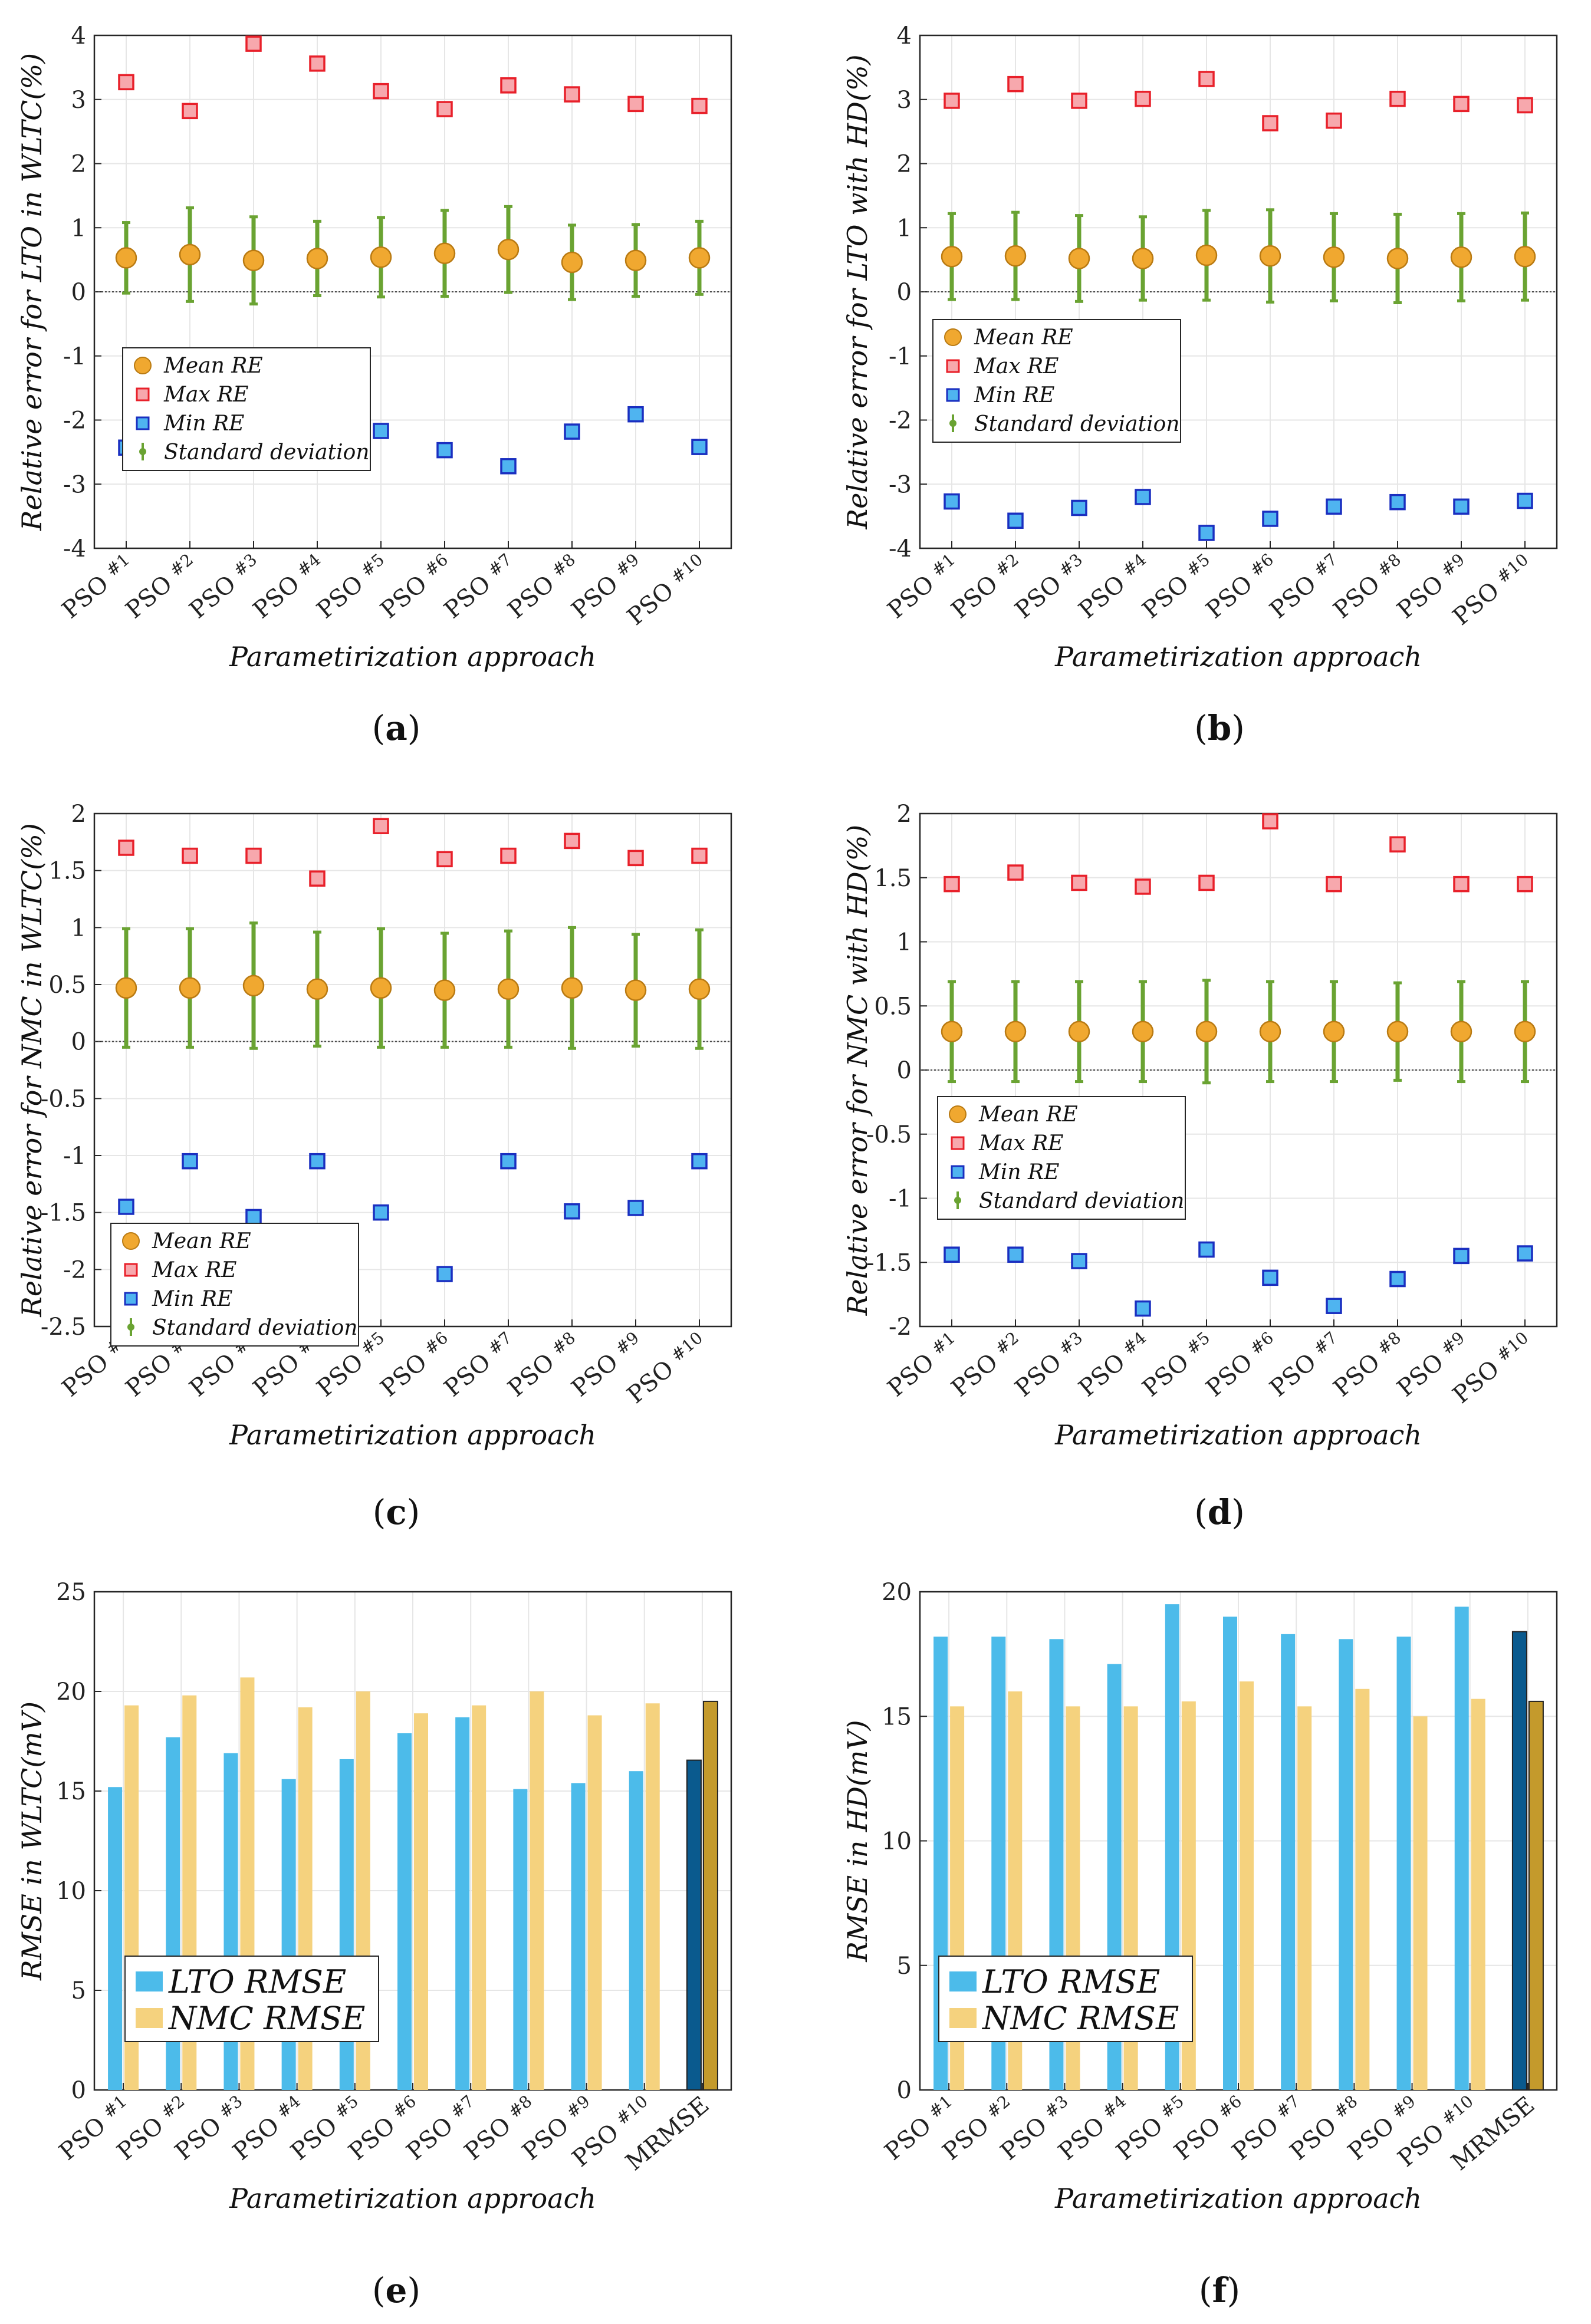  I want to click on y-tick-label: 5, so click(78, 1990).